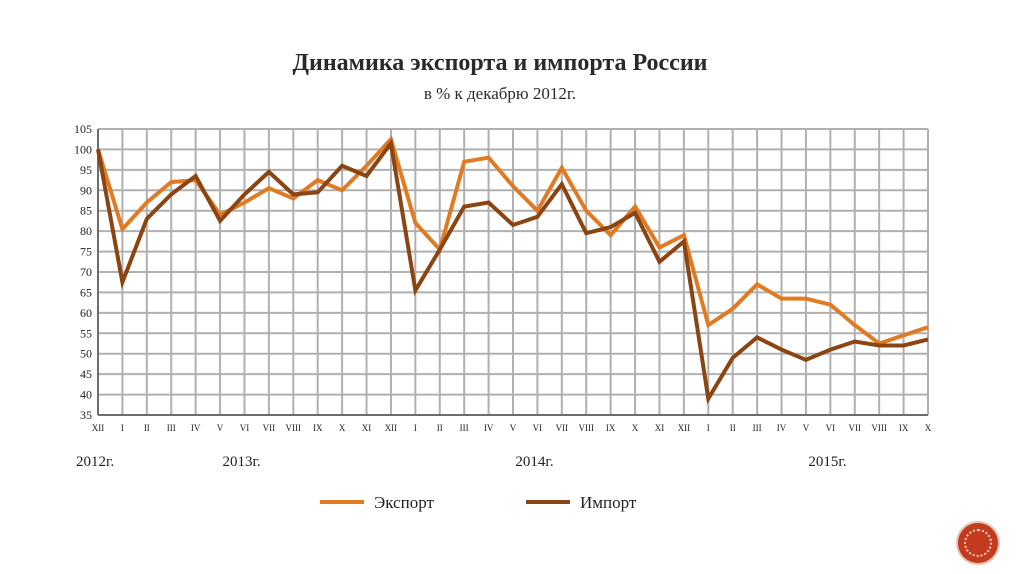 This screenshot has height=574, width=1024. What do you see at coordinates (86, 231) in the screenshot?
I see `y-tick-label: 80` at bounding box center [86, 231].